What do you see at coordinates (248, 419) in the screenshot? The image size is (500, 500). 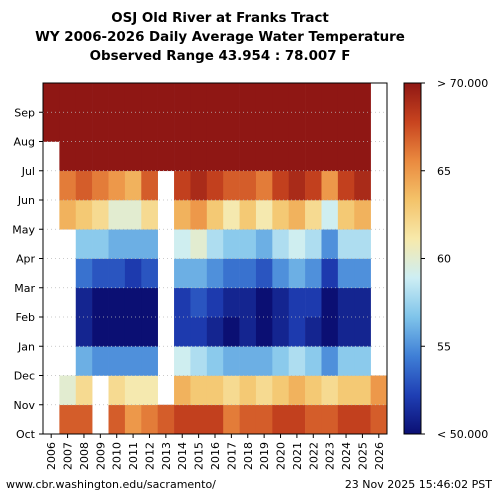 I see `heatmap-cell-2018-oct` at bounding box center [248, 419].